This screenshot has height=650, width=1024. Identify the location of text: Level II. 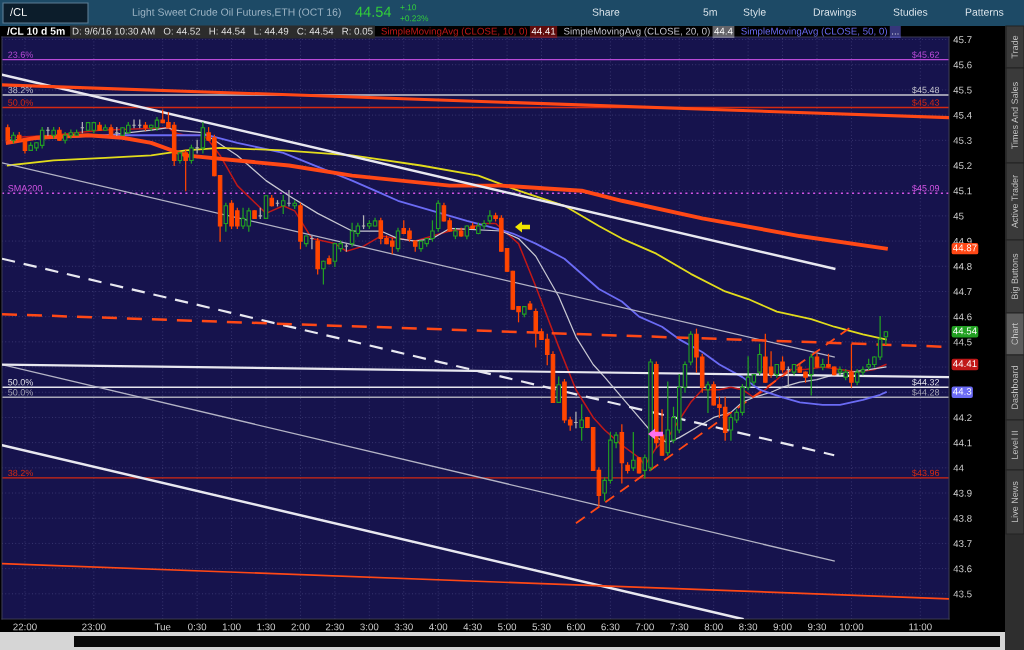
(1014, 445).